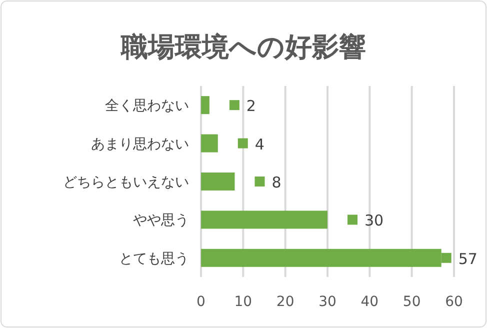 This screenshot has height=328, width=487. I want to click on x-tick-label: 30, so click(327, 302).